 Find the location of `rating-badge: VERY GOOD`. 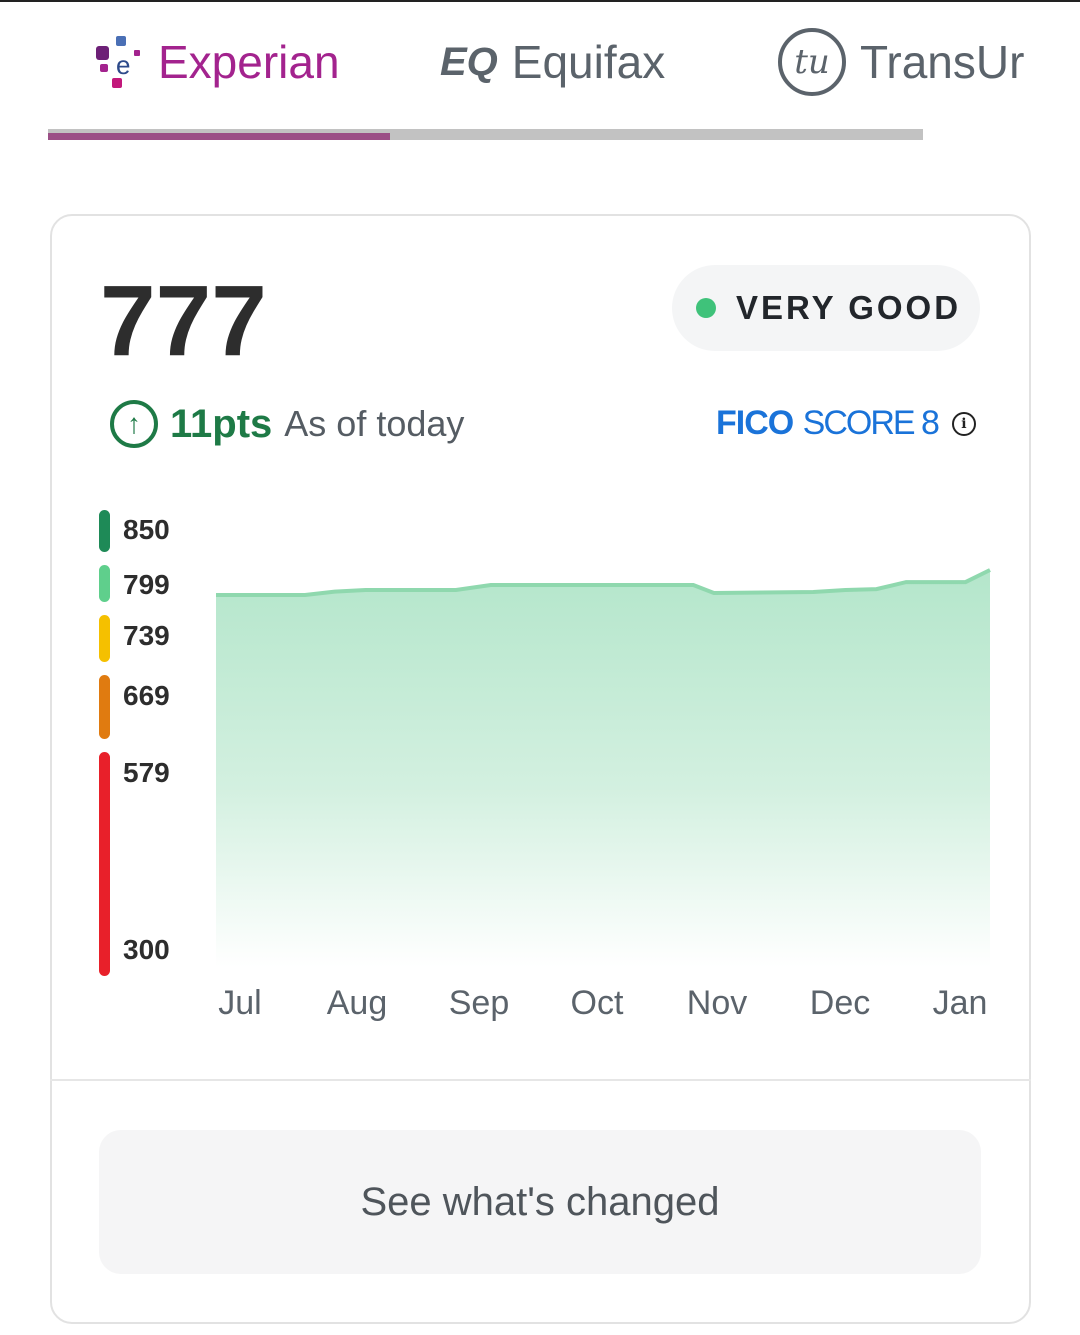

rating-badge: VERY GOOD is located at coordinates (826, 308).